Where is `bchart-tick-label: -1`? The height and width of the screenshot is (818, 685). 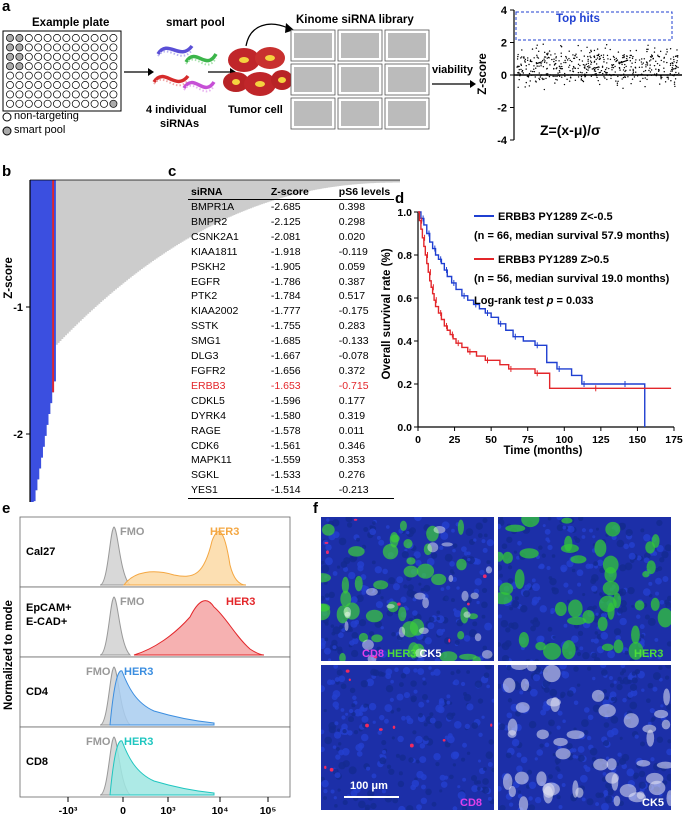
bchart-tick-label: -1 is located at coordinates (18, 308).